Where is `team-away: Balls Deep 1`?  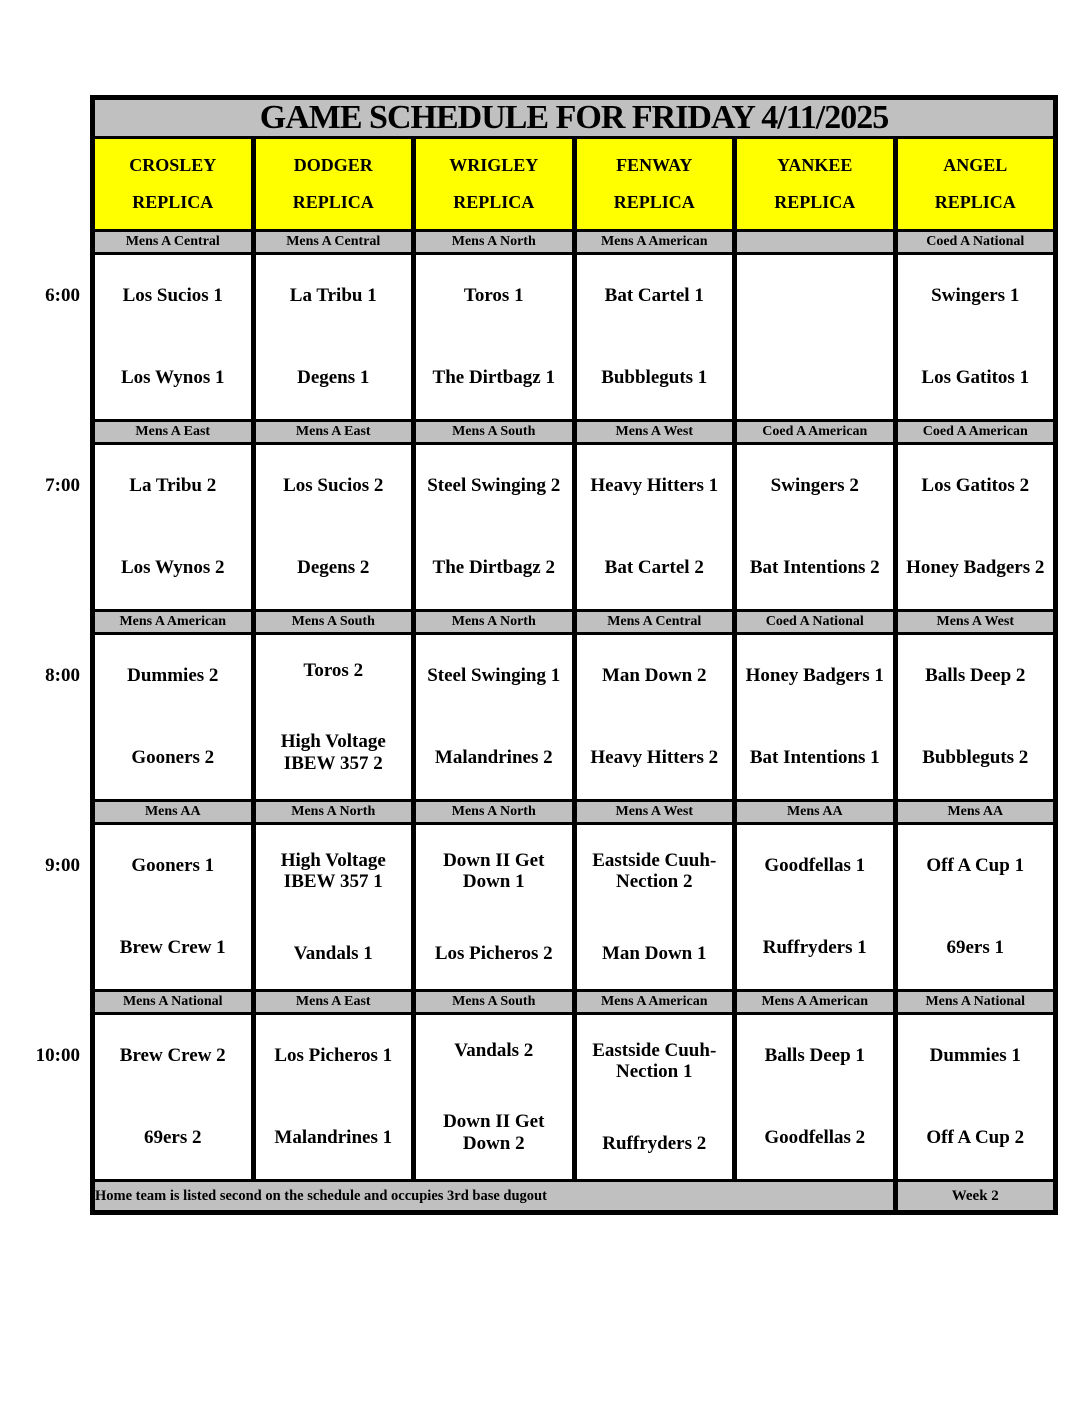
team-away: Balls Deep 1 is located at coordinates (814, 1056).